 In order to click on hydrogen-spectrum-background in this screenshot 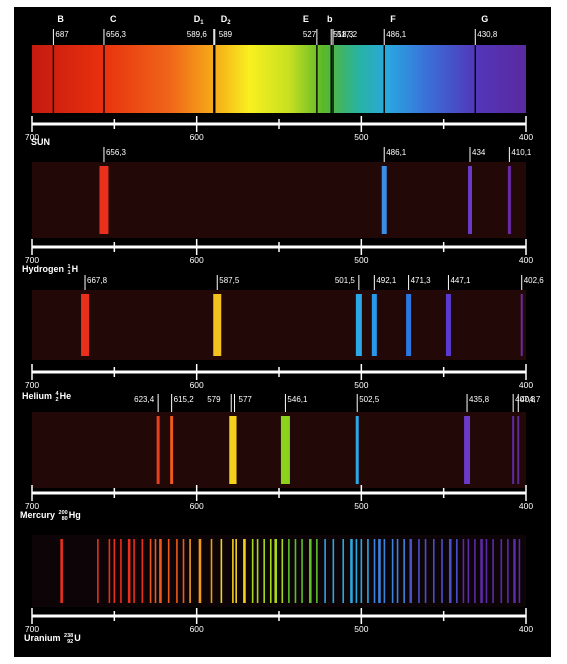, I will do `click(279, 200)`.